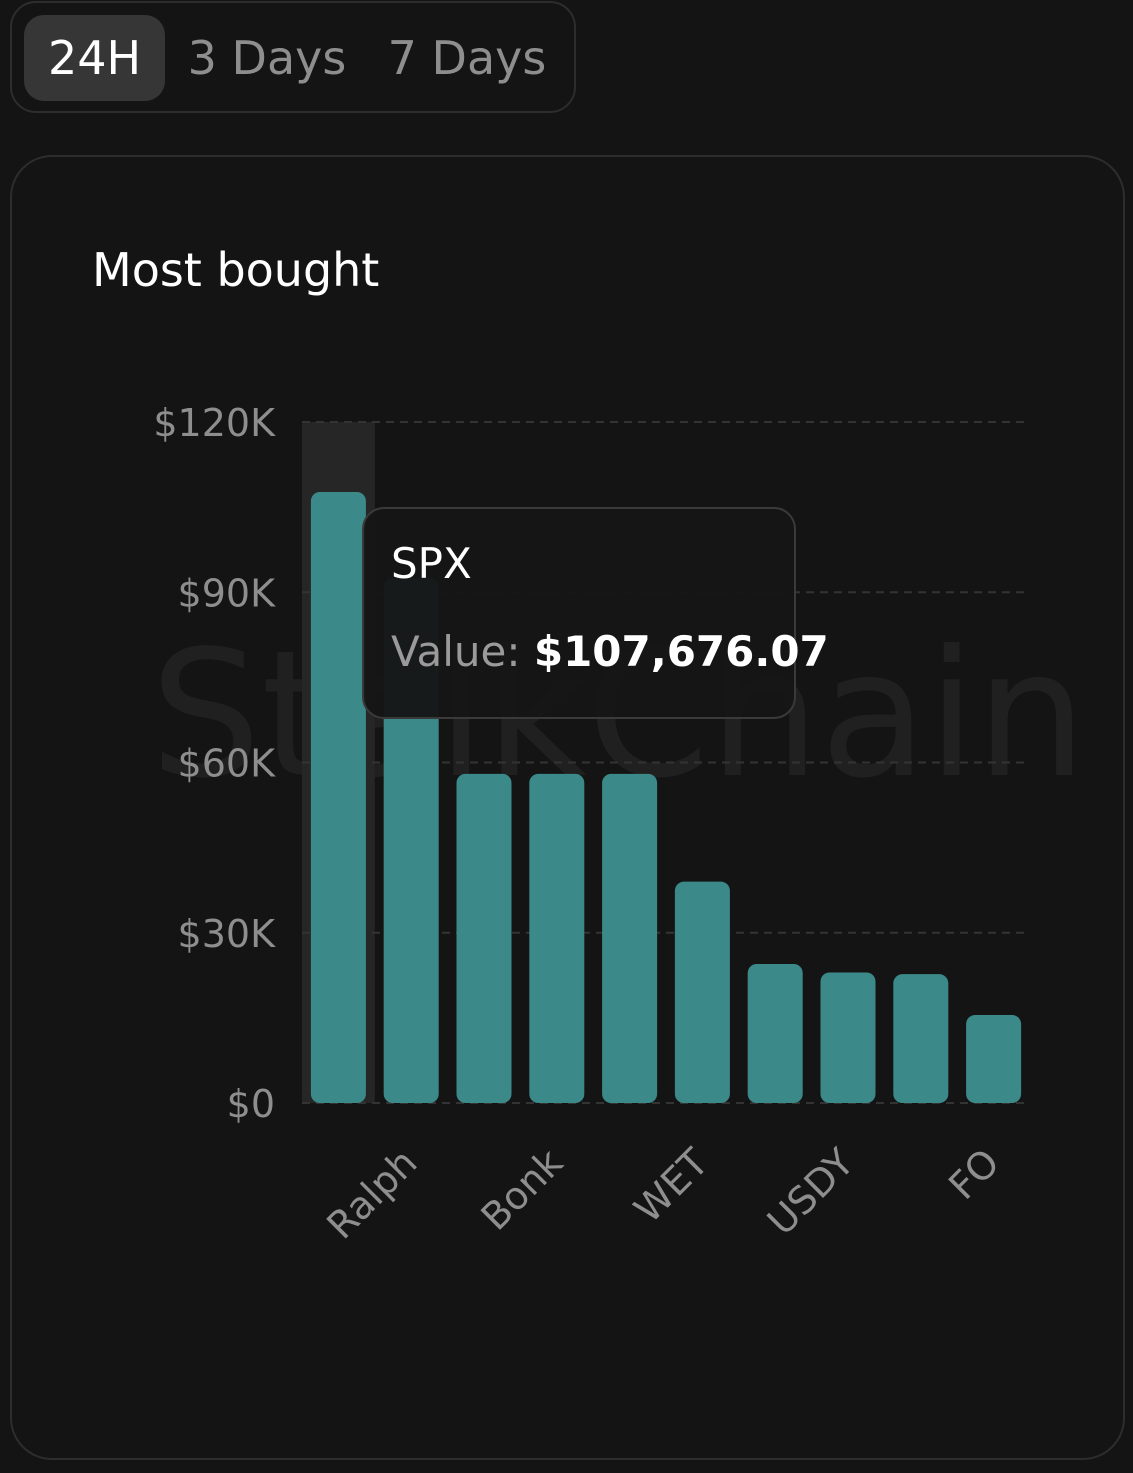  Describe the element at coordinates (848, 1037) in the screenshot. I see `bar-usdy` at that location.